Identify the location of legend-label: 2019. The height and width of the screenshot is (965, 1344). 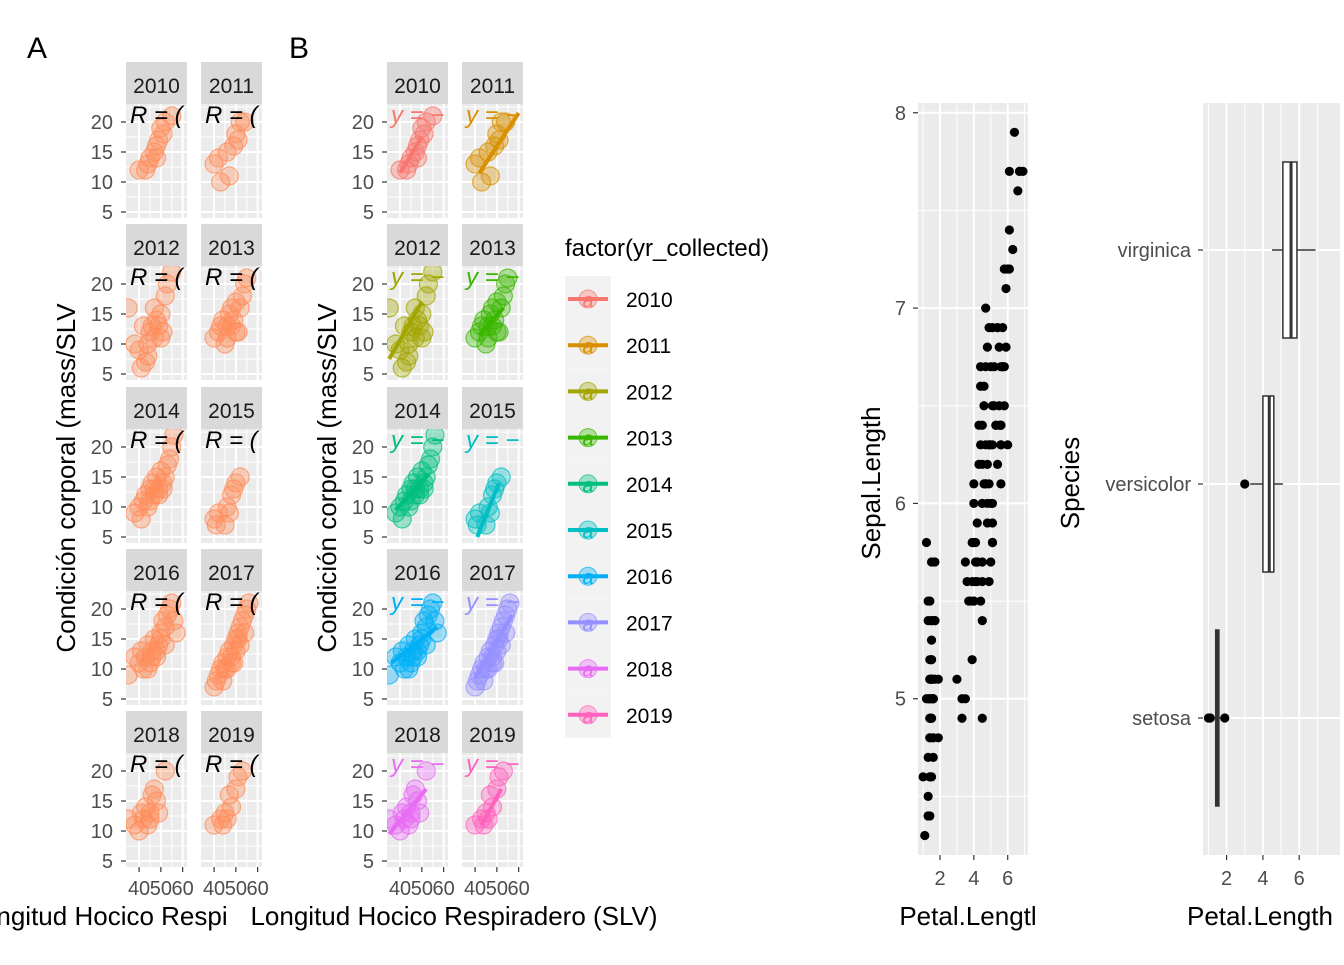
(649, 716).